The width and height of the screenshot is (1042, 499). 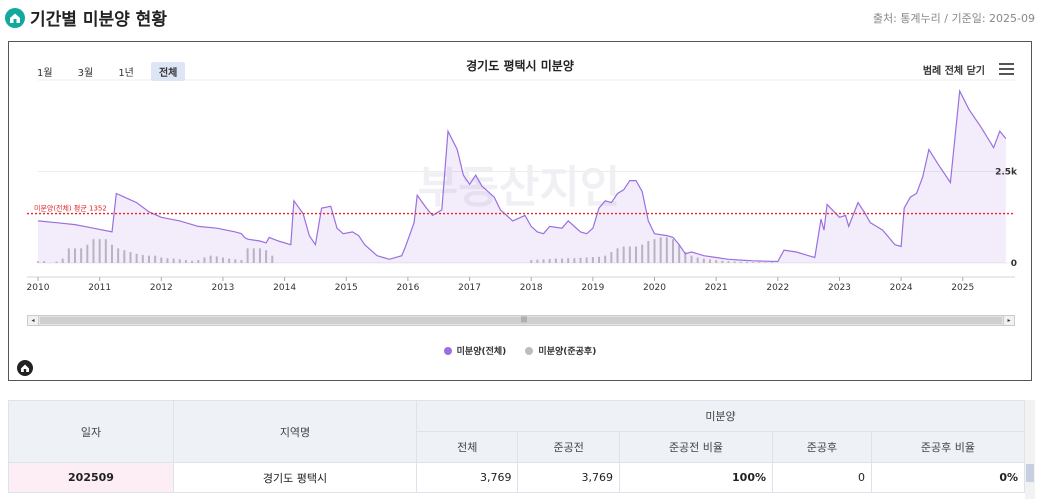 What do you see at coordinates (592, 288) in the screenshot?
I see `x-tick-label: 2019` at bounding box center [592, 288].